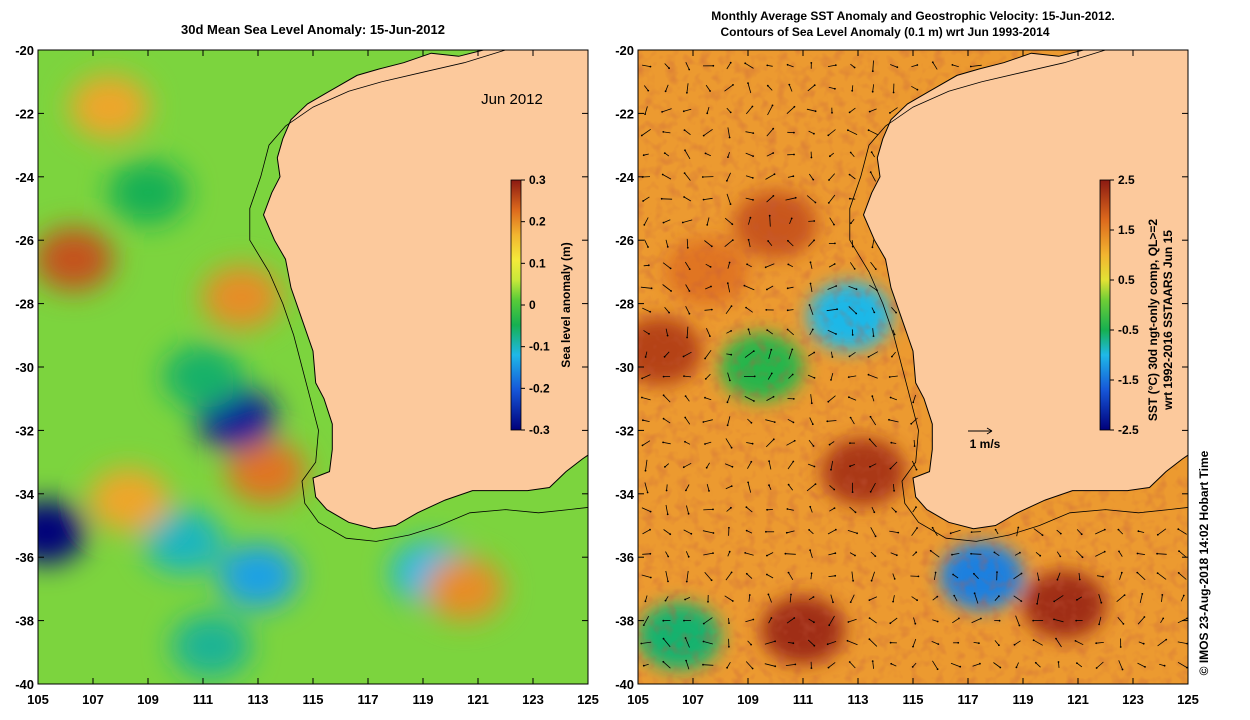  I want to click on colorbar-tick-label: 0.5, so click(1126, 280).